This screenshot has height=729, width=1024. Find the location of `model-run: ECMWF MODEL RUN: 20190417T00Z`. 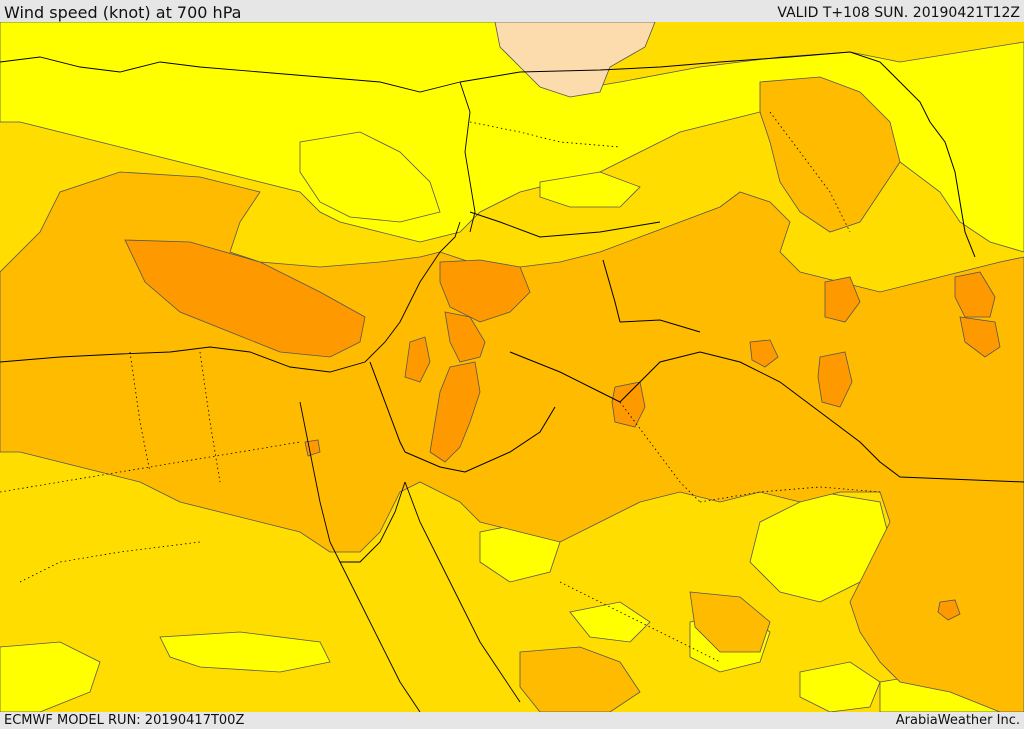

model-run: ECMWF MODEL RUN: 20190417T00Z is located at coordinates (124, 720).